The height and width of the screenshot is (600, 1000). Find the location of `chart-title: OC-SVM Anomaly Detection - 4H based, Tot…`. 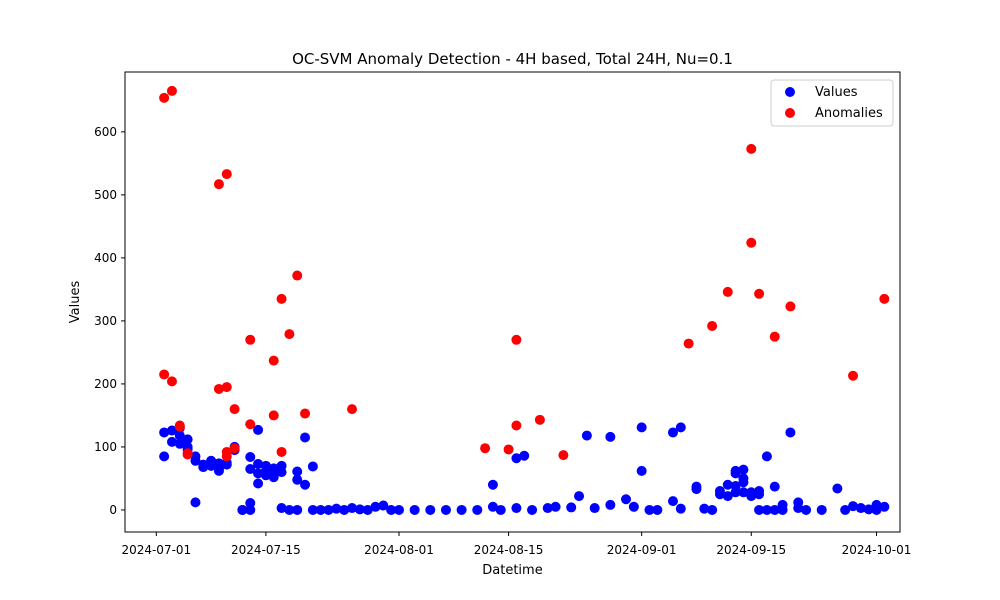

chart-title: OC-SVM Anomaly Detection - 4H based, Tot… is located at coordinates (512, 59).